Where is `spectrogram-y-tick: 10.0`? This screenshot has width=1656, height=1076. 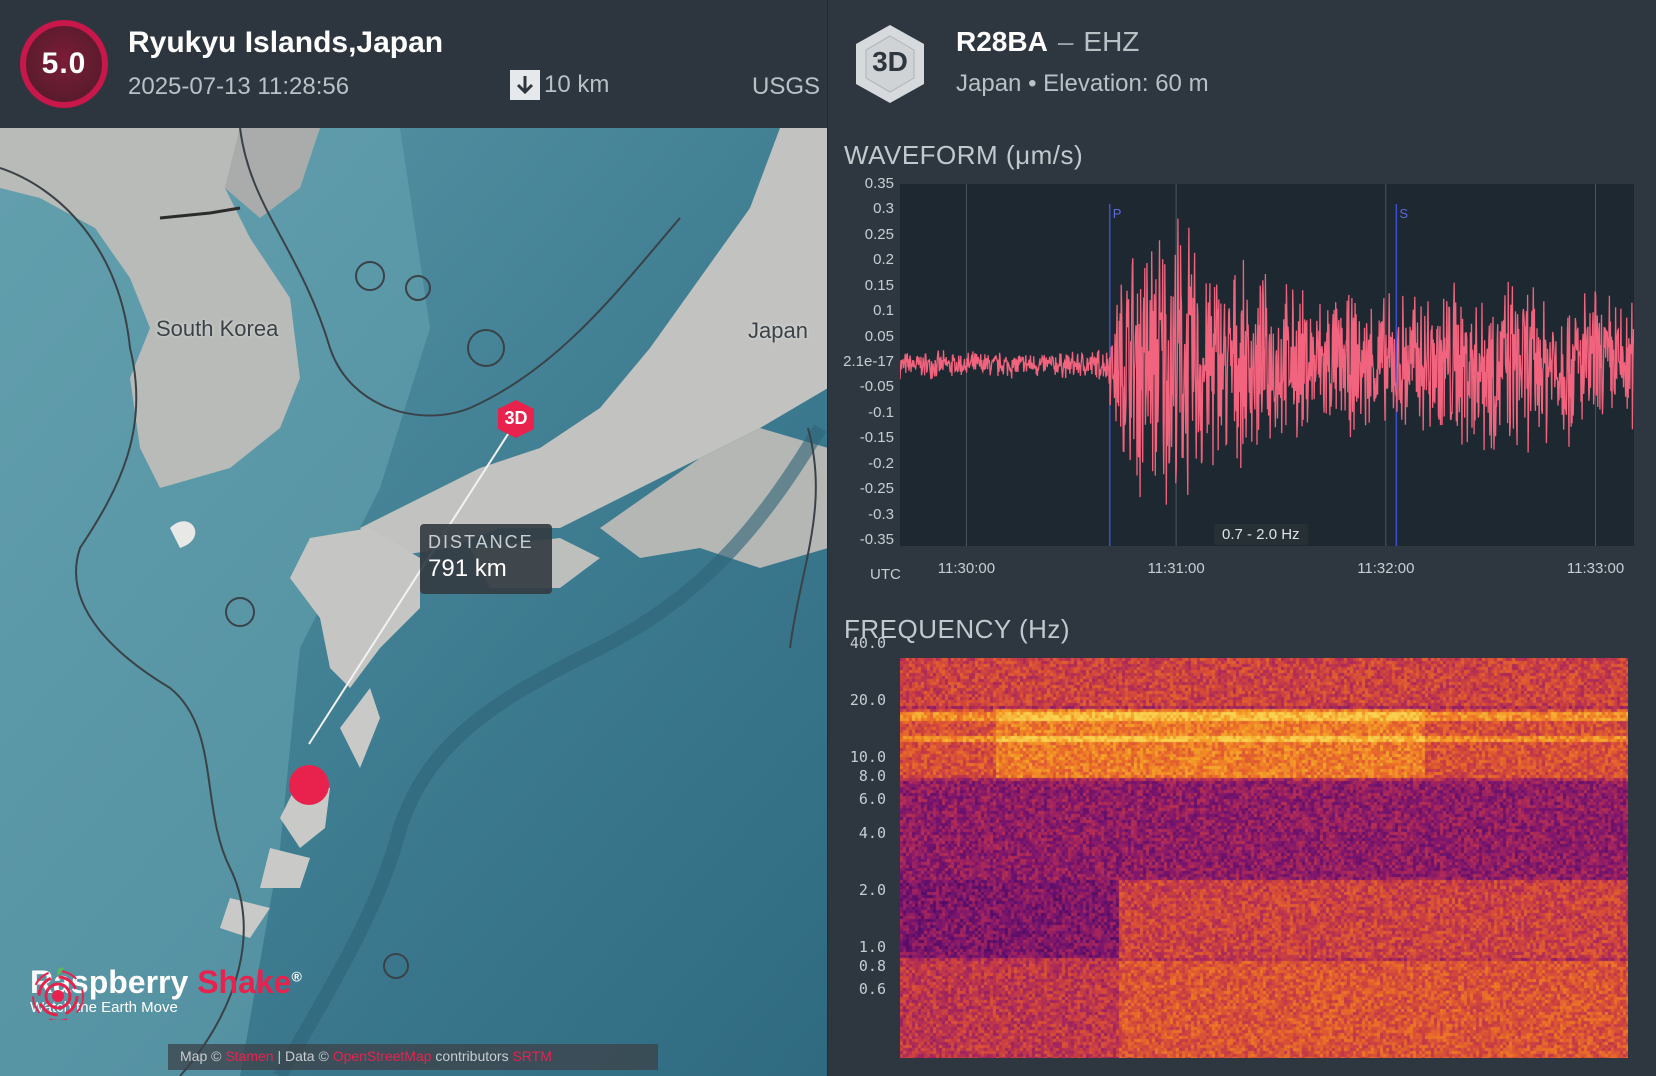 spectrogram-y-tick: 10.0 is located at coordinates (867, 757).